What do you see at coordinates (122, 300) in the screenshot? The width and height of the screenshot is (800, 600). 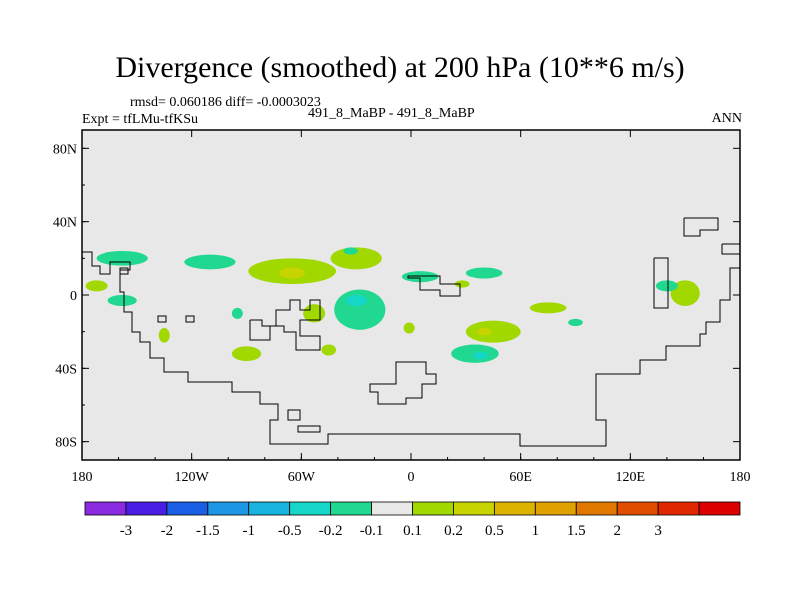 I see `feature-neg-west` at bounding box center [122, 300].